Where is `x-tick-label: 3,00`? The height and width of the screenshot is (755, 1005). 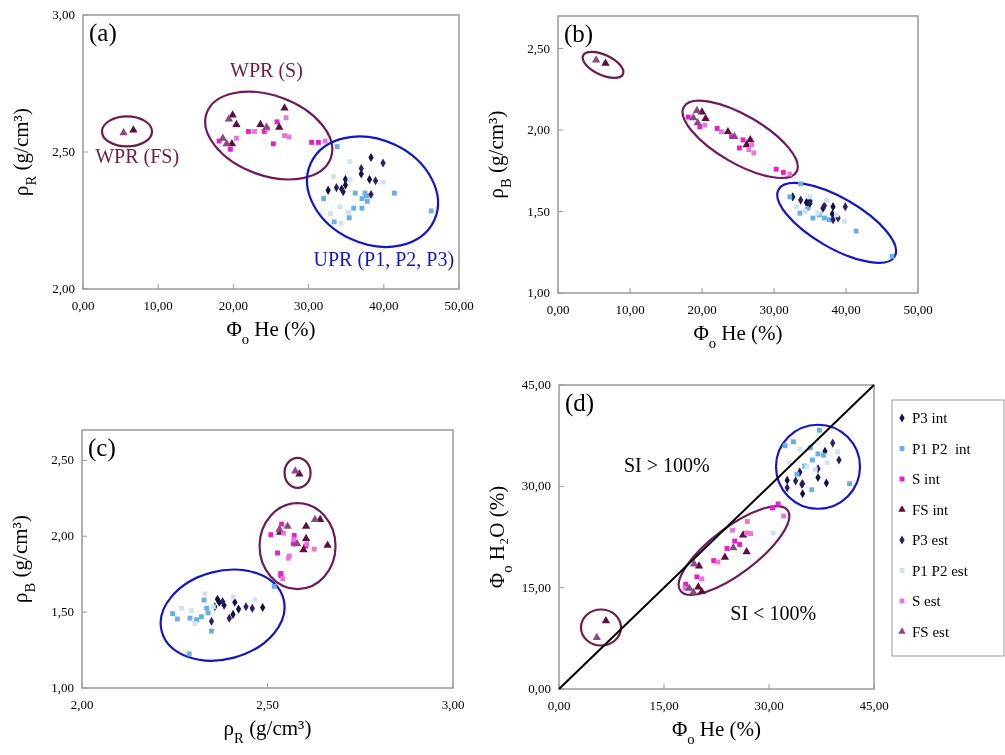
x-tick-label: 3,00 is located at coordinates (453, 704).